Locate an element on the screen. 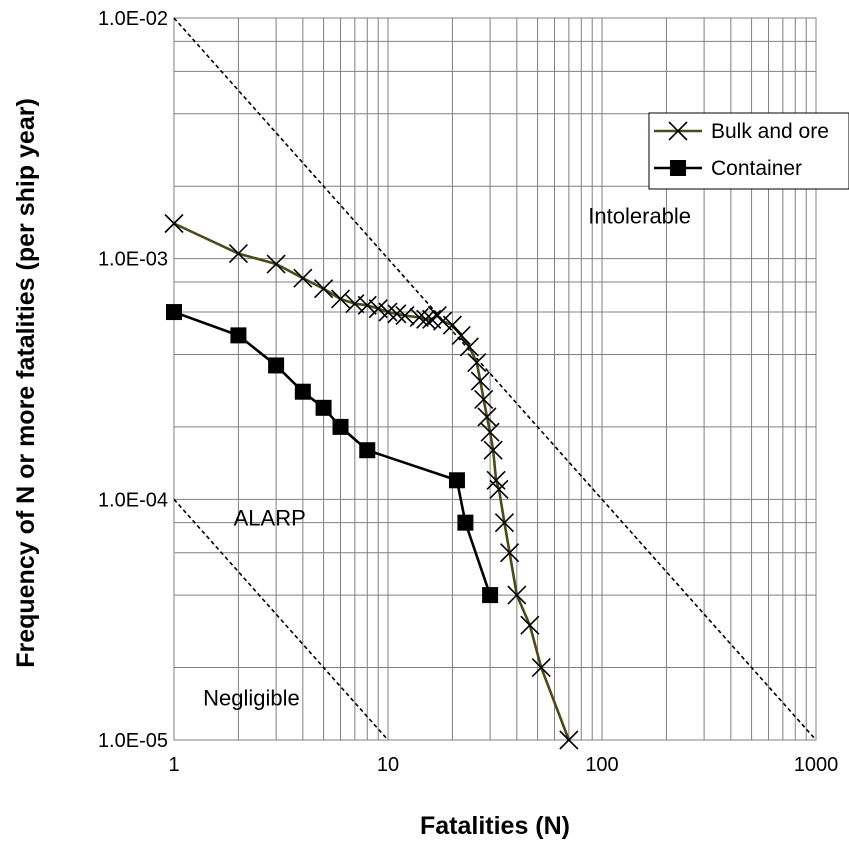 The height and width of the screenshot is (841, 849). y-tick-label: 1.0E-03 is located at coordinates (133, 260).